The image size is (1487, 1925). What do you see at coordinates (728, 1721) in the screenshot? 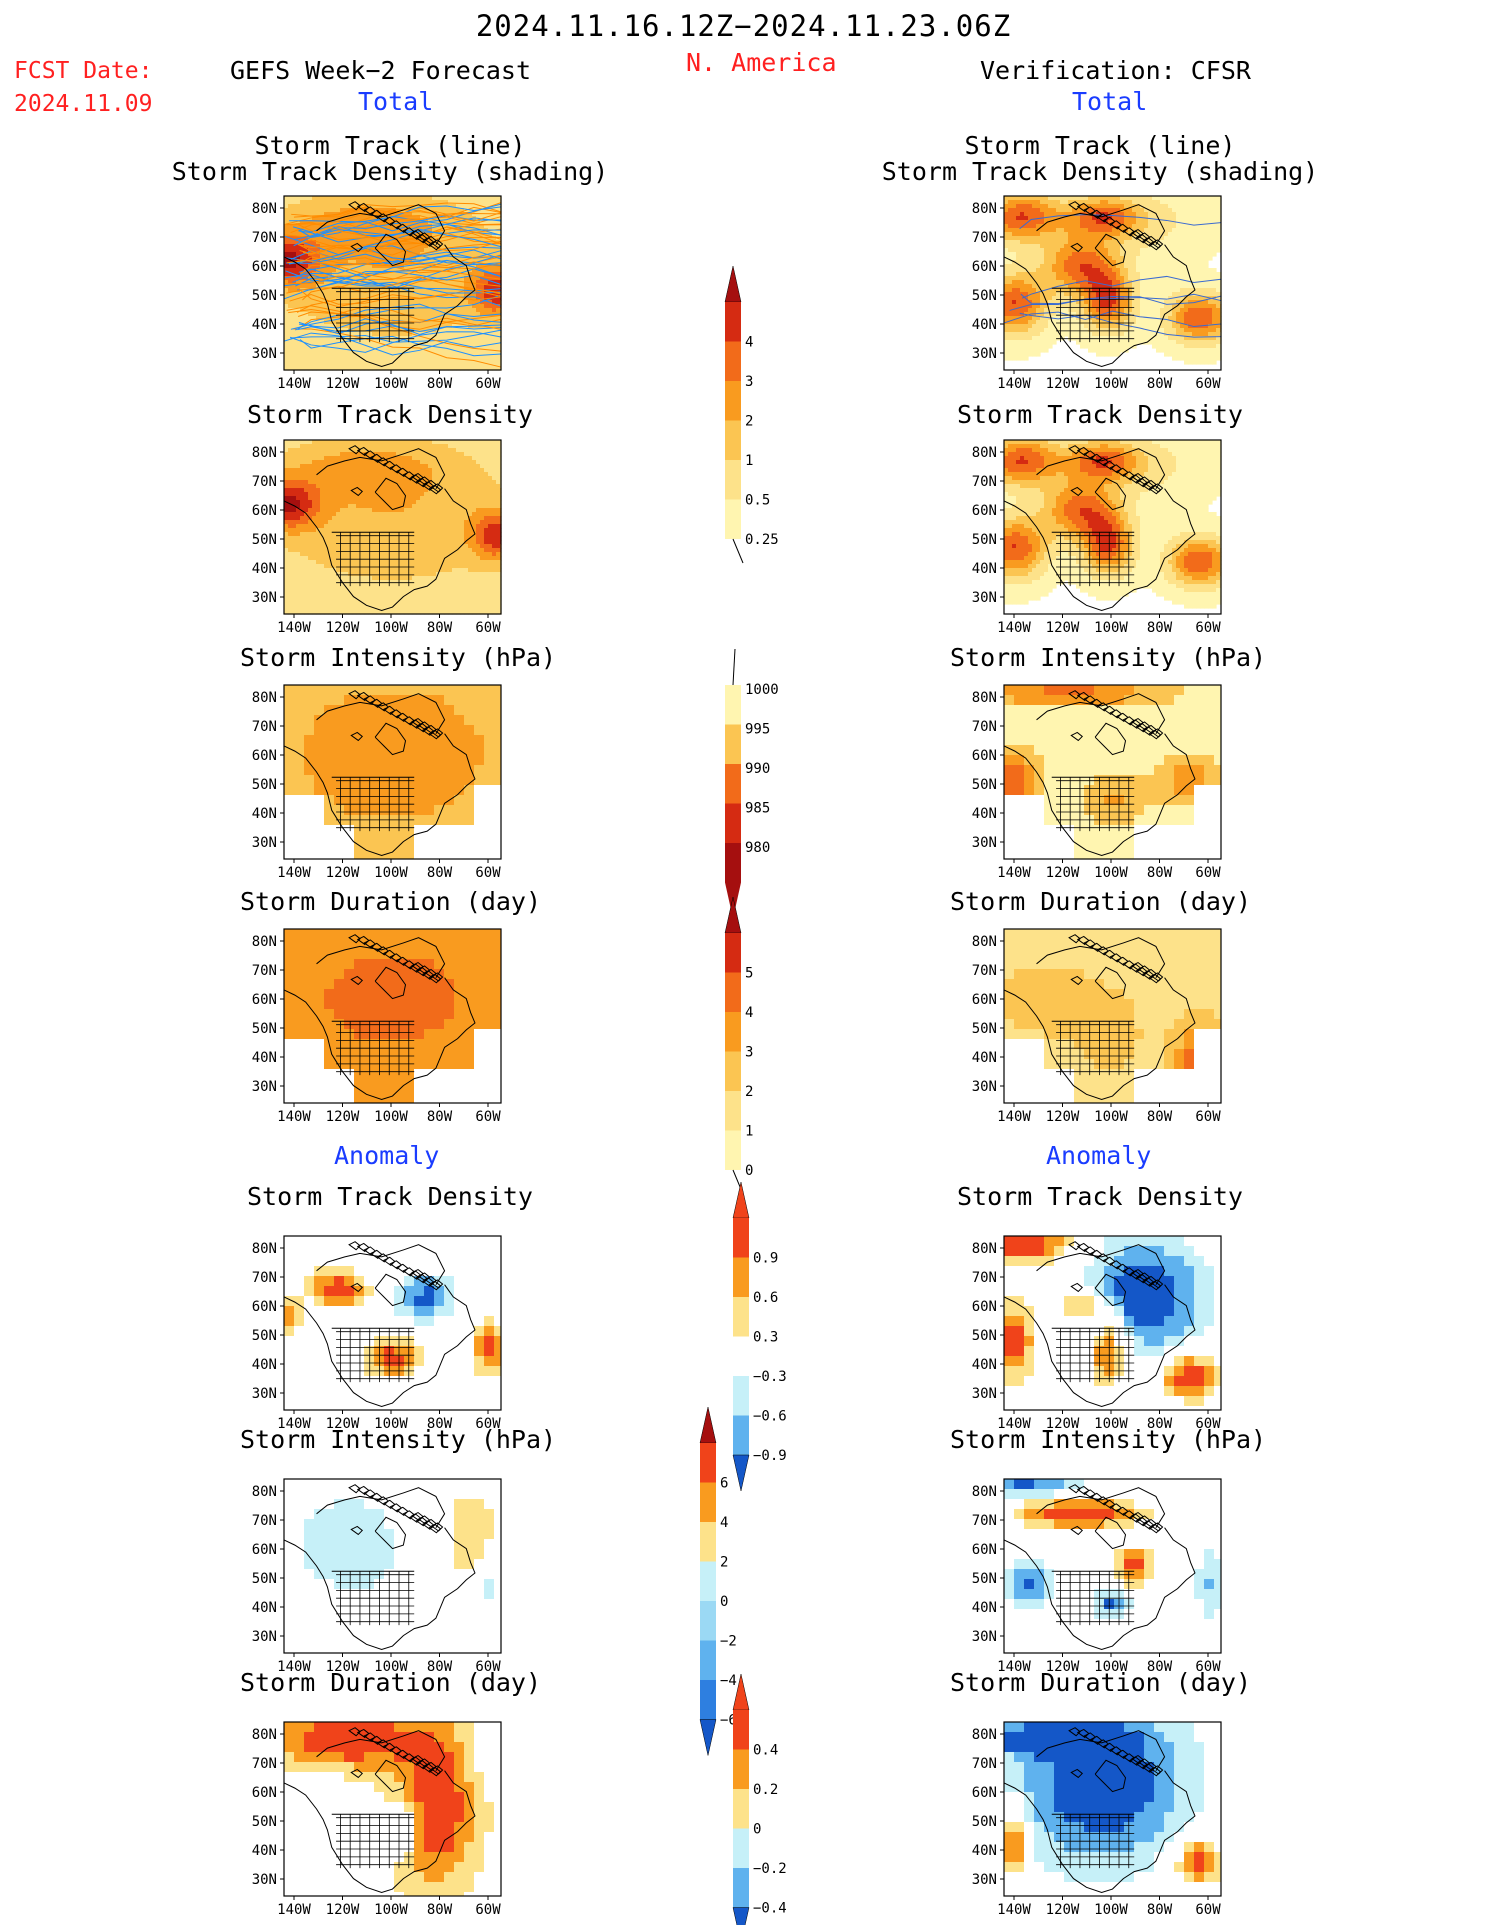
I see `colorbar-label: −6` at bounding box center [728, 1721].